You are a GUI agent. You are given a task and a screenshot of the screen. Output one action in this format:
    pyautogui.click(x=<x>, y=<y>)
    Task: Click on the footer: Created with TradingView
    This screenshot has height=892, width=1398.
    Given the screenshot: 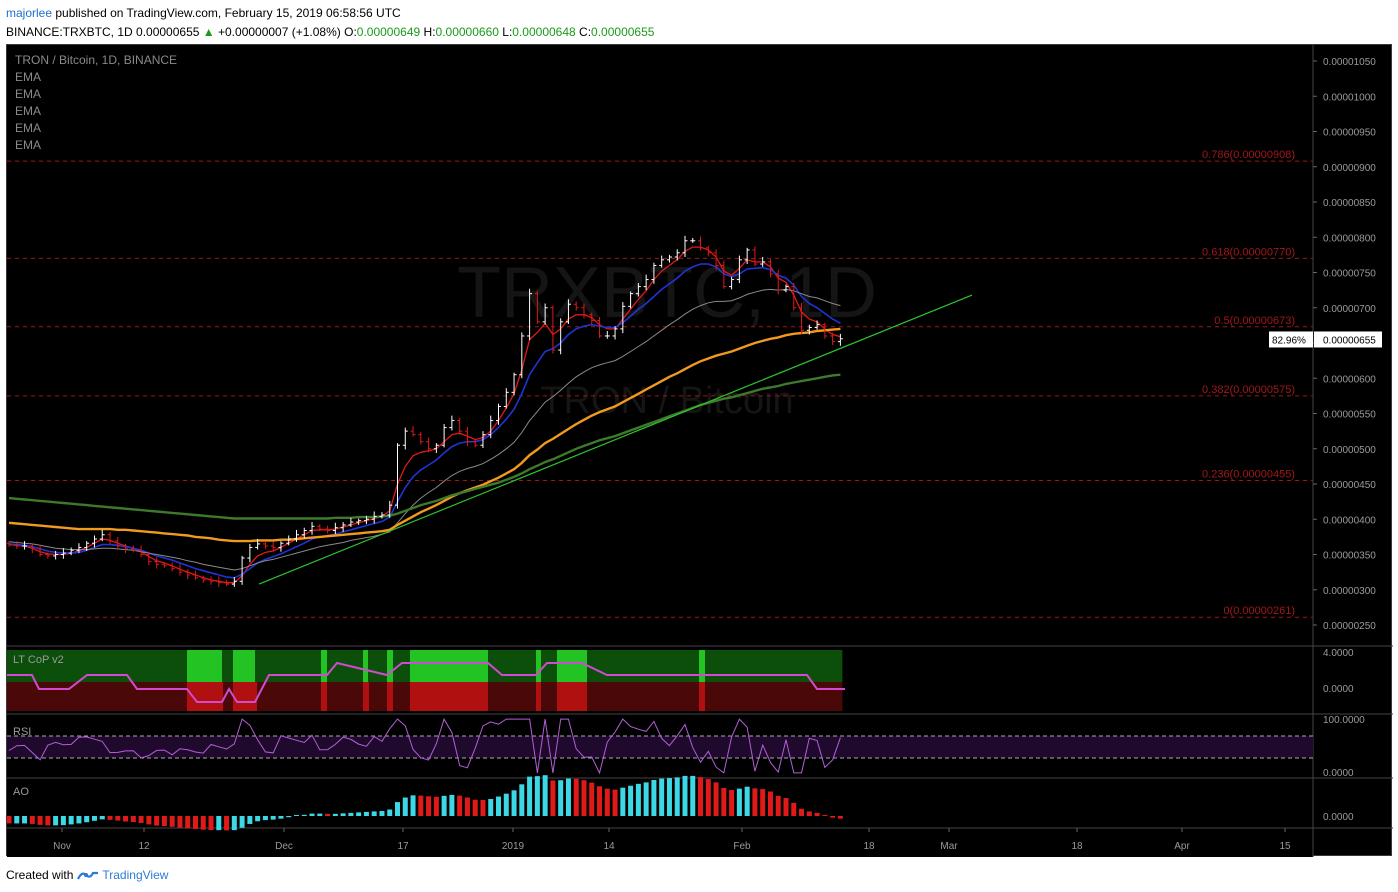 What is the action you would take?
    pyautogui.click(x=87, y=875)
    